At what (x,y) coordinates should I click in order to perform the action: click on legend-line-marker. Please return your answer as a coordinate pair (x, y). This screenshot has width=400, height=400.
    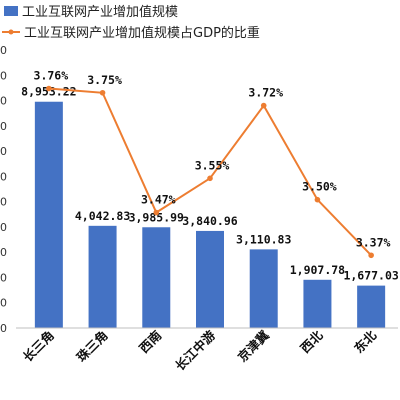
    Looking at the image, I should click on (11, 32).